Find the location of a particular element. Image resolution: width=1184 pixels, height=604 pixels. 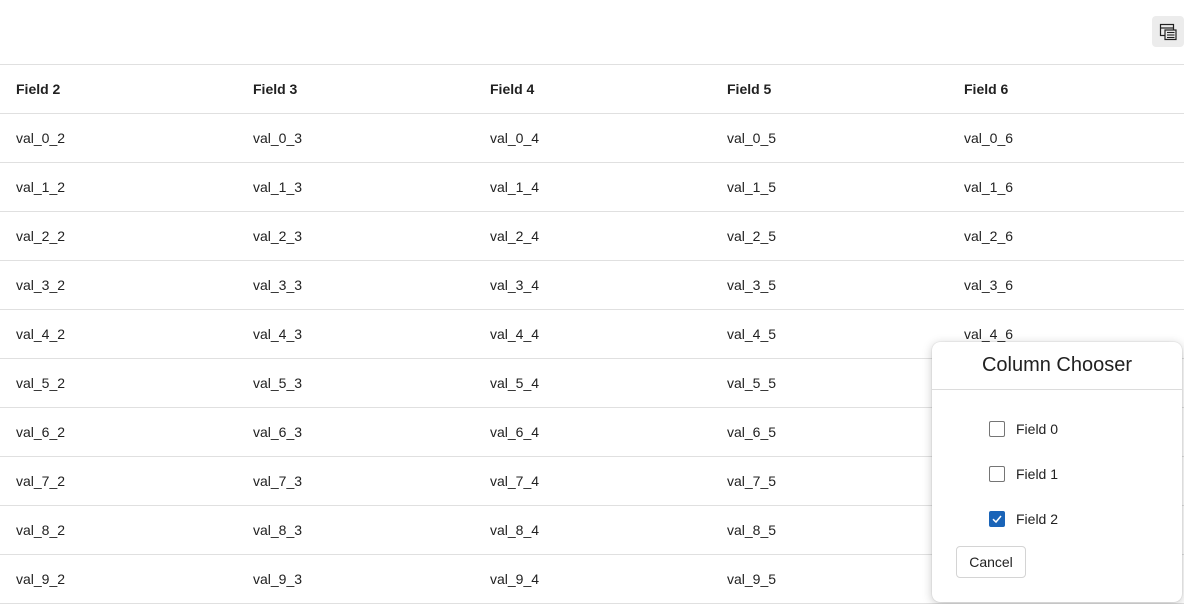

column-option-field-1: Field 1 is located at coordinates (1023, 474).